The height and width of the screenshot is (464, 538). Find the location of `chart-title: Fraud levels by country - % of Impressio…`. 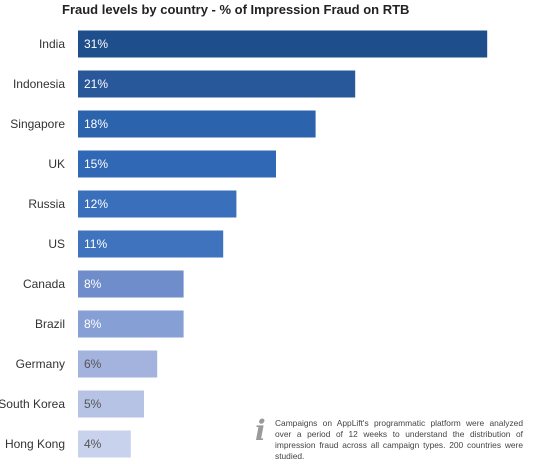

chart-title: Fraud levels by country - % of Impressio… is located at coordinates (236, 9).